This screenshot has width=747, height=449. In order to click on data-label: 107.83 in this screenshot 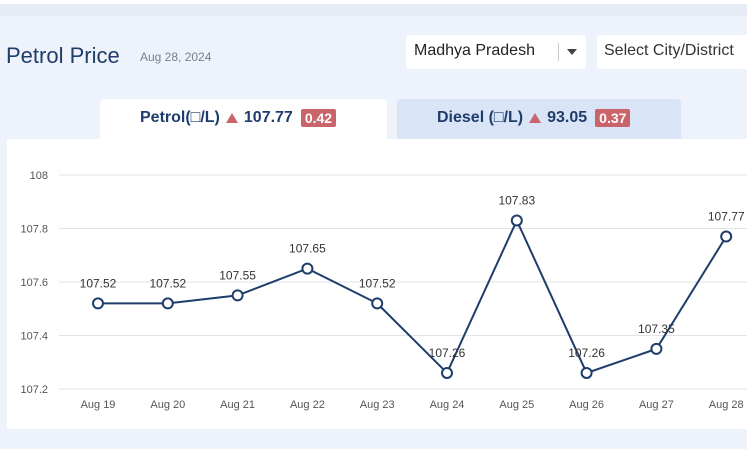, I will do `click(516, 200)`.